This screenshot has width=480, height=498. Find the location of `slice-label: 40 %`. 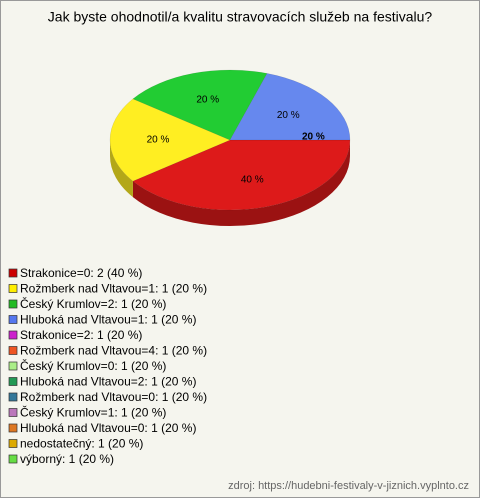

slice-label: 40 % is located at coordinates (252, 180).